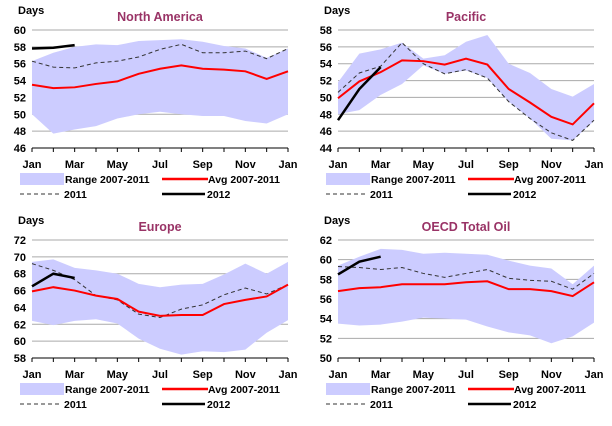  I want to click on chart-title: OECD Total Oil, so click(466, 227).